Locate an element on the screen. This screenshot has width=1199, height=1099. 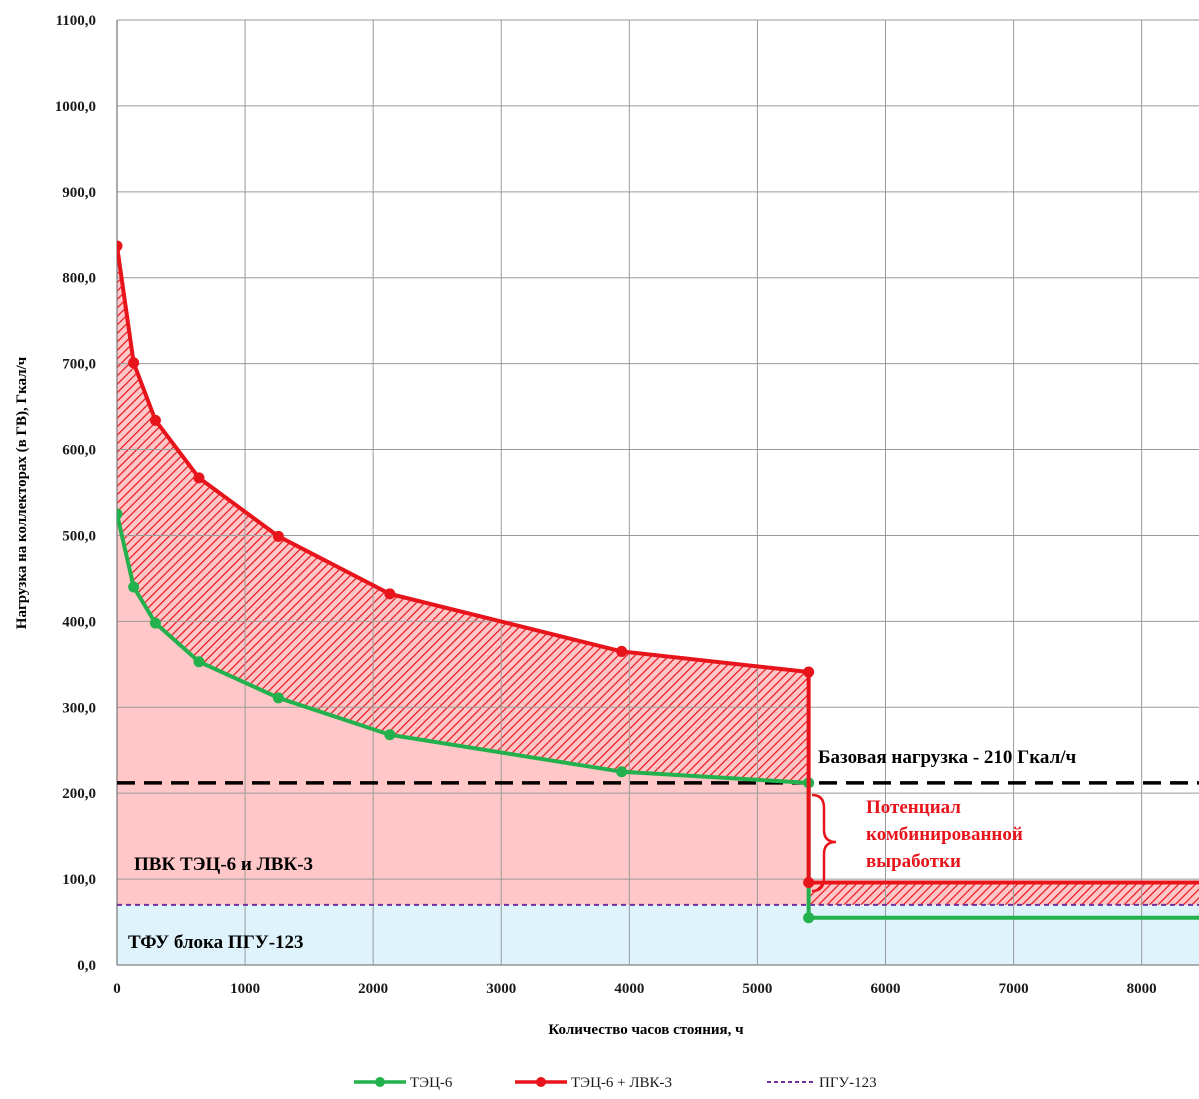
potential-label-line3: выработки is located at coordinates (913, 861).